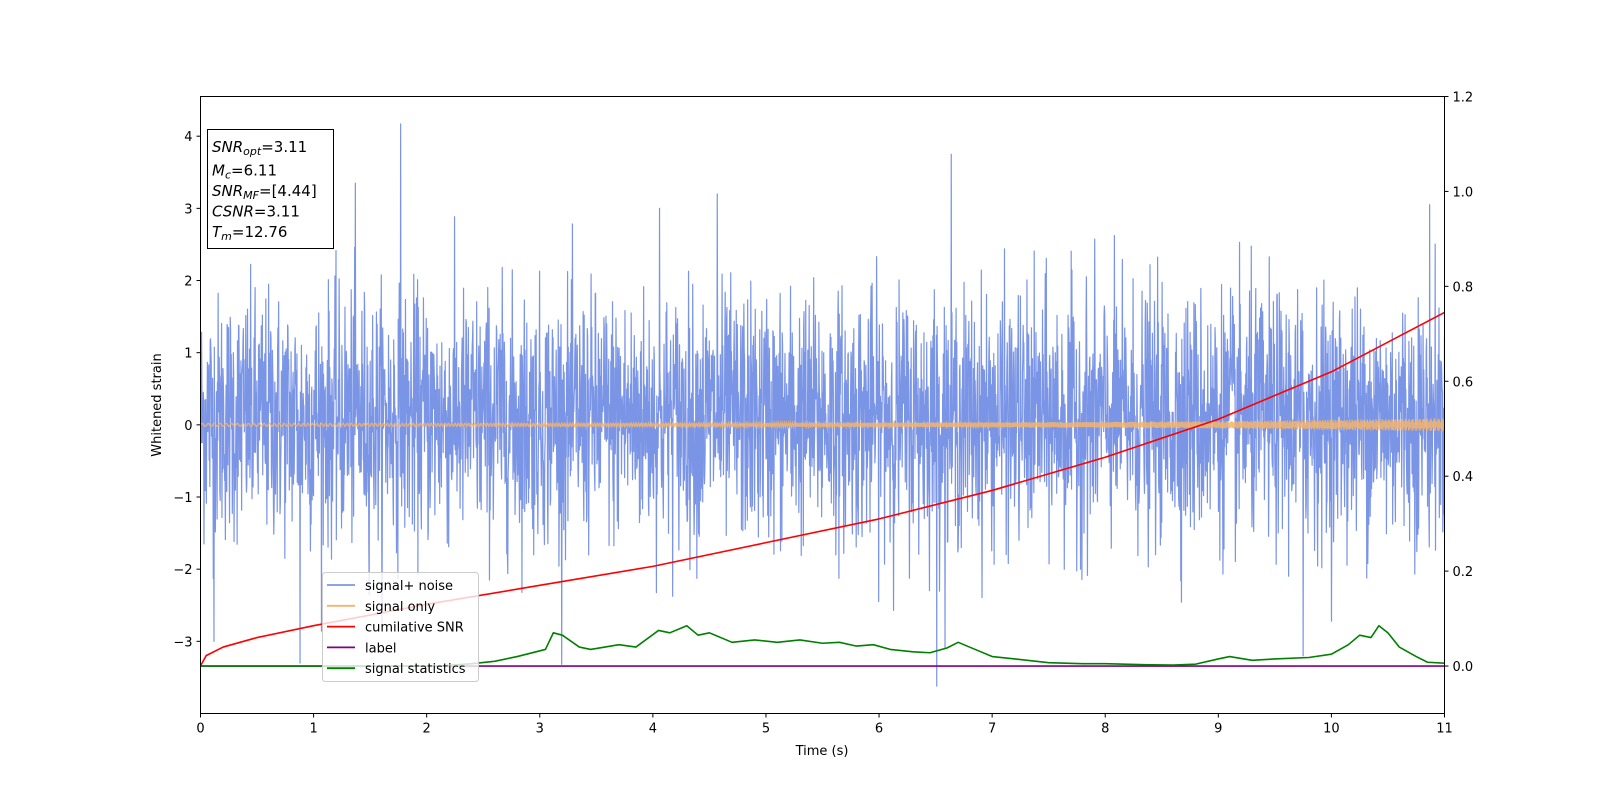 The width and height of the screenshot is (1600, 800). What do you see at coordinates (380, 648) in the screenshot?
I see `legend-label: label` at bounding box center [380, 648].